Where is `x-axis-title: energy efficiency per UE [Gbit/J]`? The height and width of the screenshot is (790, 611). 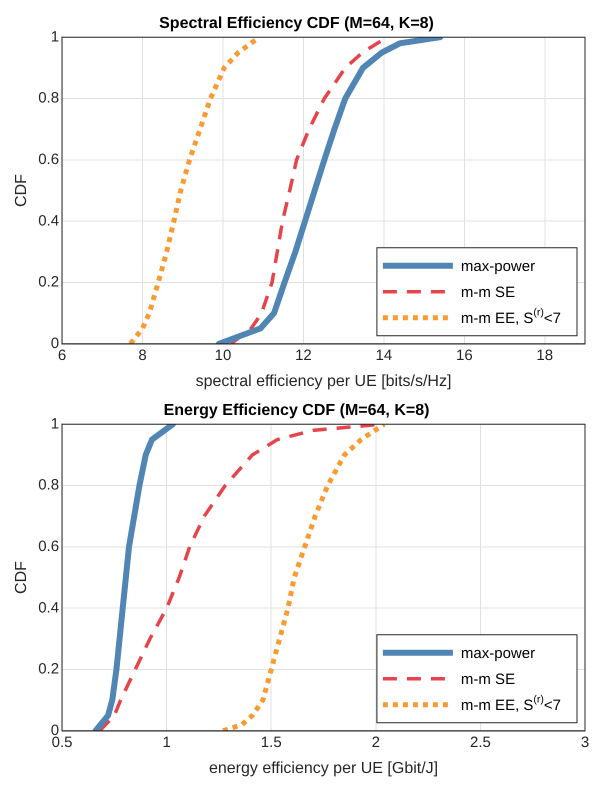 x-axis-title: energy efficiency per UE [Gbit/J] is located at coordinates (323, 768).